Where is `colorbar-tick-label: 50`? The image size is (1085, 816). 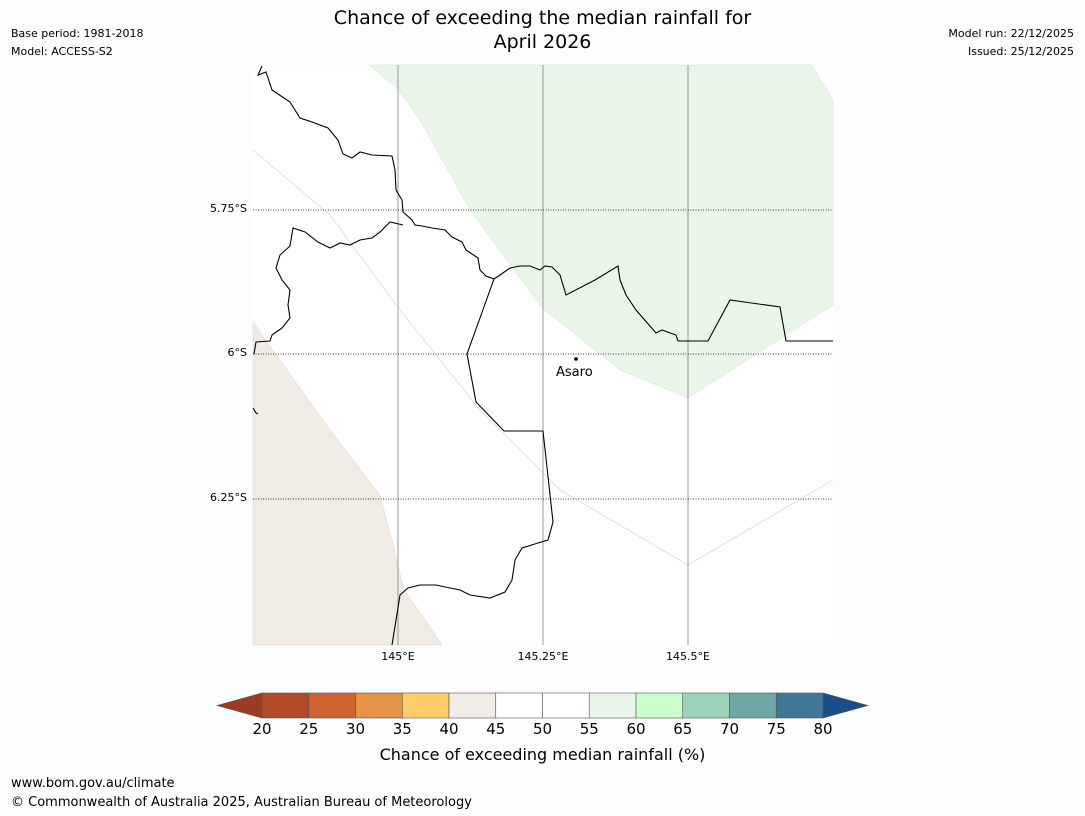
colorbar-tick-label: 50 is located at coordinates (542, 729).